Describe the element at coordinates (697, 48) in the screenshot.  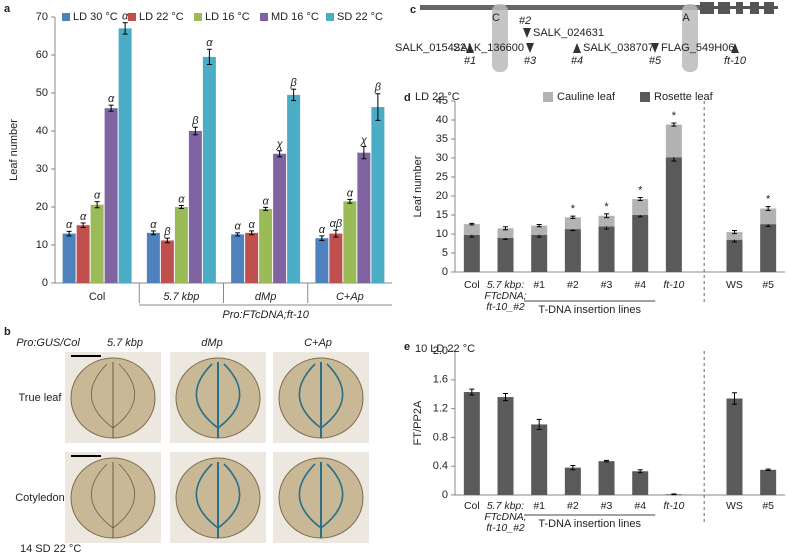
I see `insertion-name: FLAG_549H06` at that location.